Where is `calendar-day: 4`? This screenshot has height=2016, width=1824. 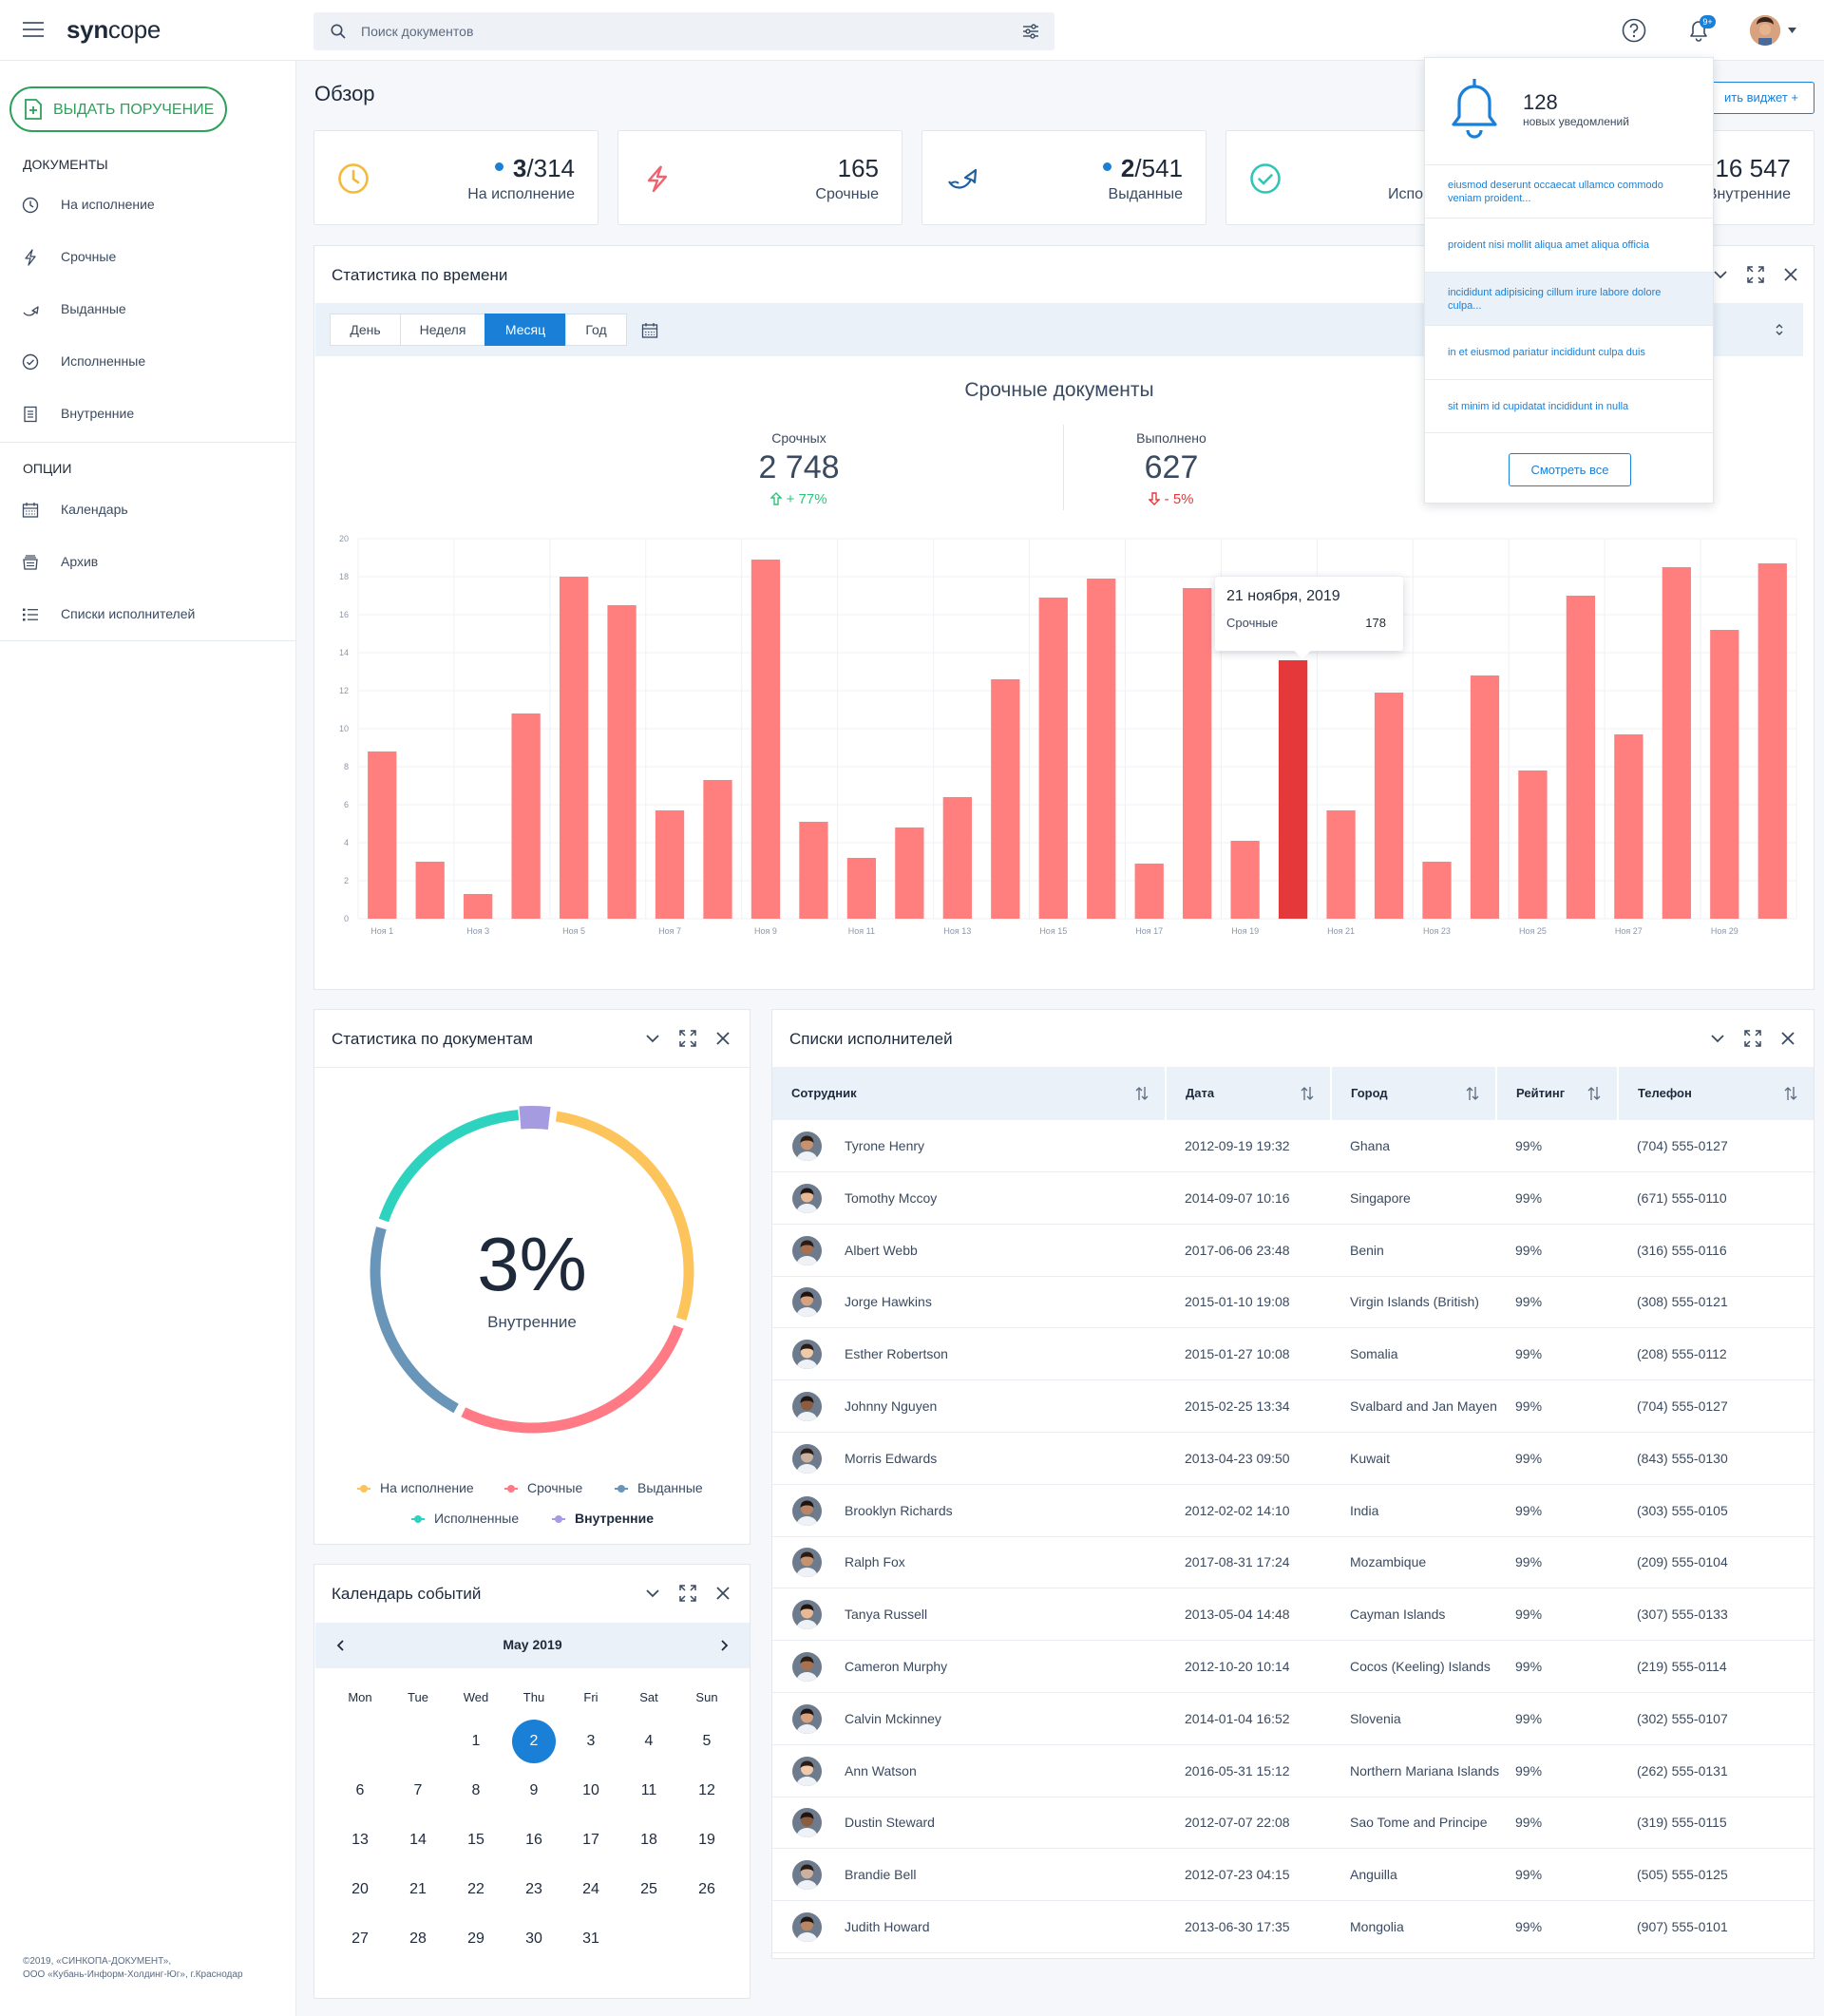
calendar-day: 4 is located at coordinates (649, 1741).